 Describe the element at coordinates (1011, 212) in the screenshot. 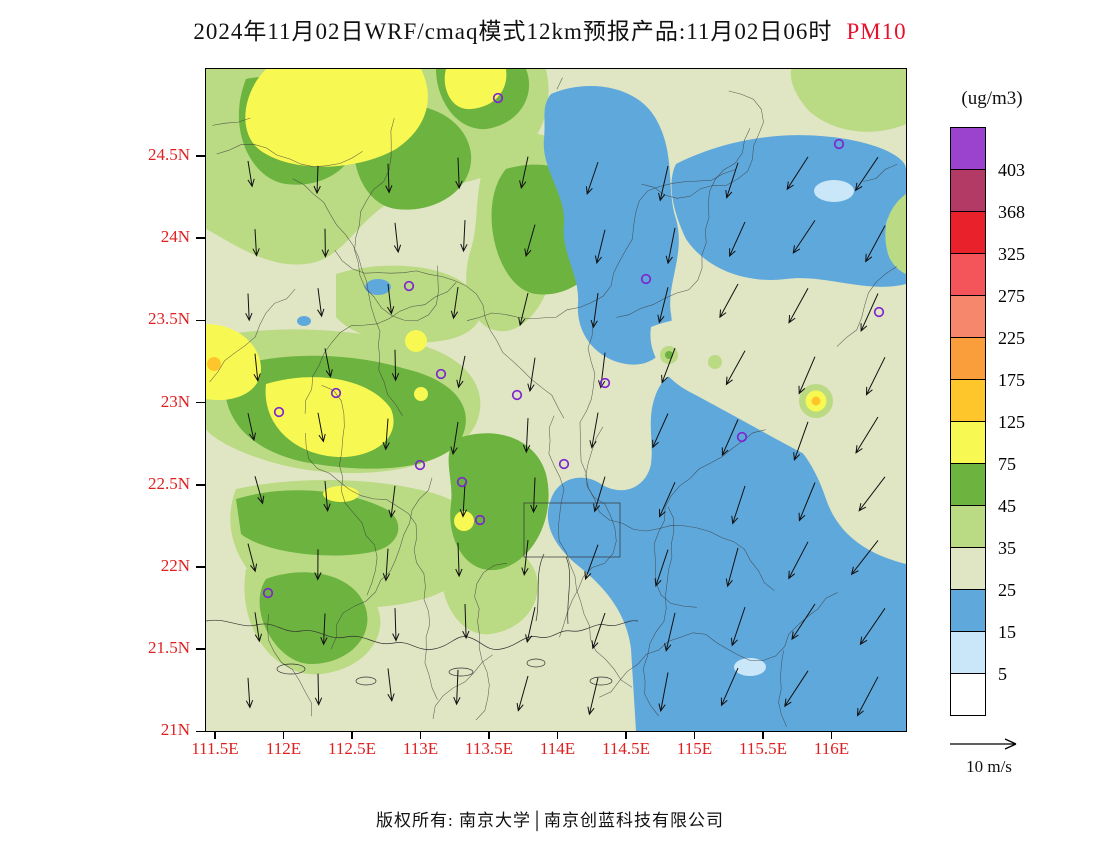

I see `legend-band-value: 368` at that location.